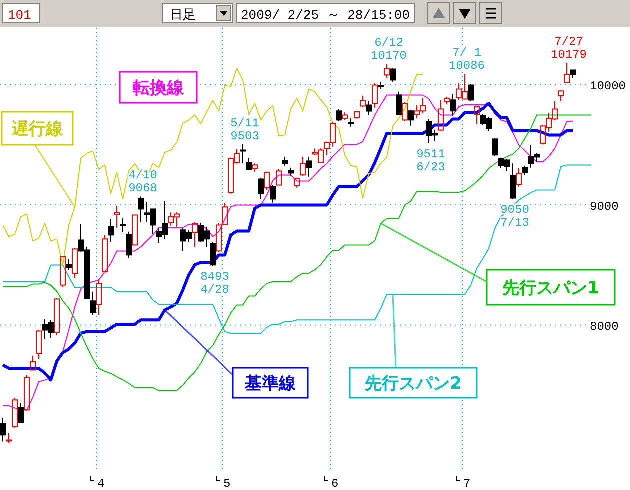 This screenshot has width=630, height=490. I want to click on x-tick-label: 7, so click(467, 483).